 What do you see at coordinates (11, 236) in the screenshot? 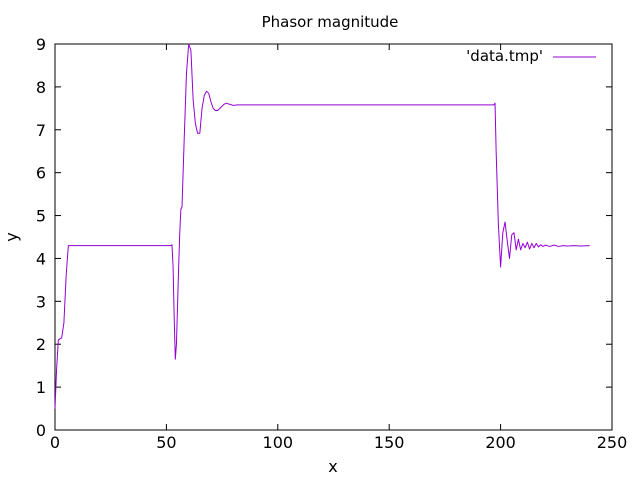
I see `y-axis-label: y` at bounding box center [11, 236].